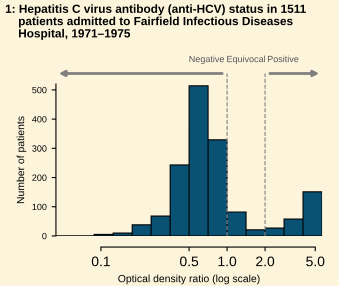 Image resolution: width=339 pixels, height=286 pixels. Describe the element at coordinates (39, 207) in the screenshot. I see `y-tick-label: 100` at that location.